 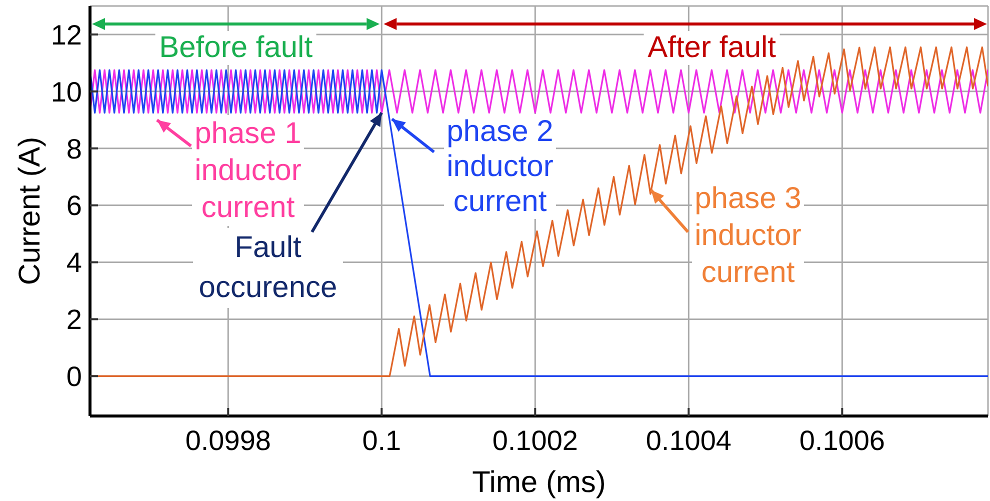 I want to click on x-axis-title: Time (ms), so click(x=539, y=482).